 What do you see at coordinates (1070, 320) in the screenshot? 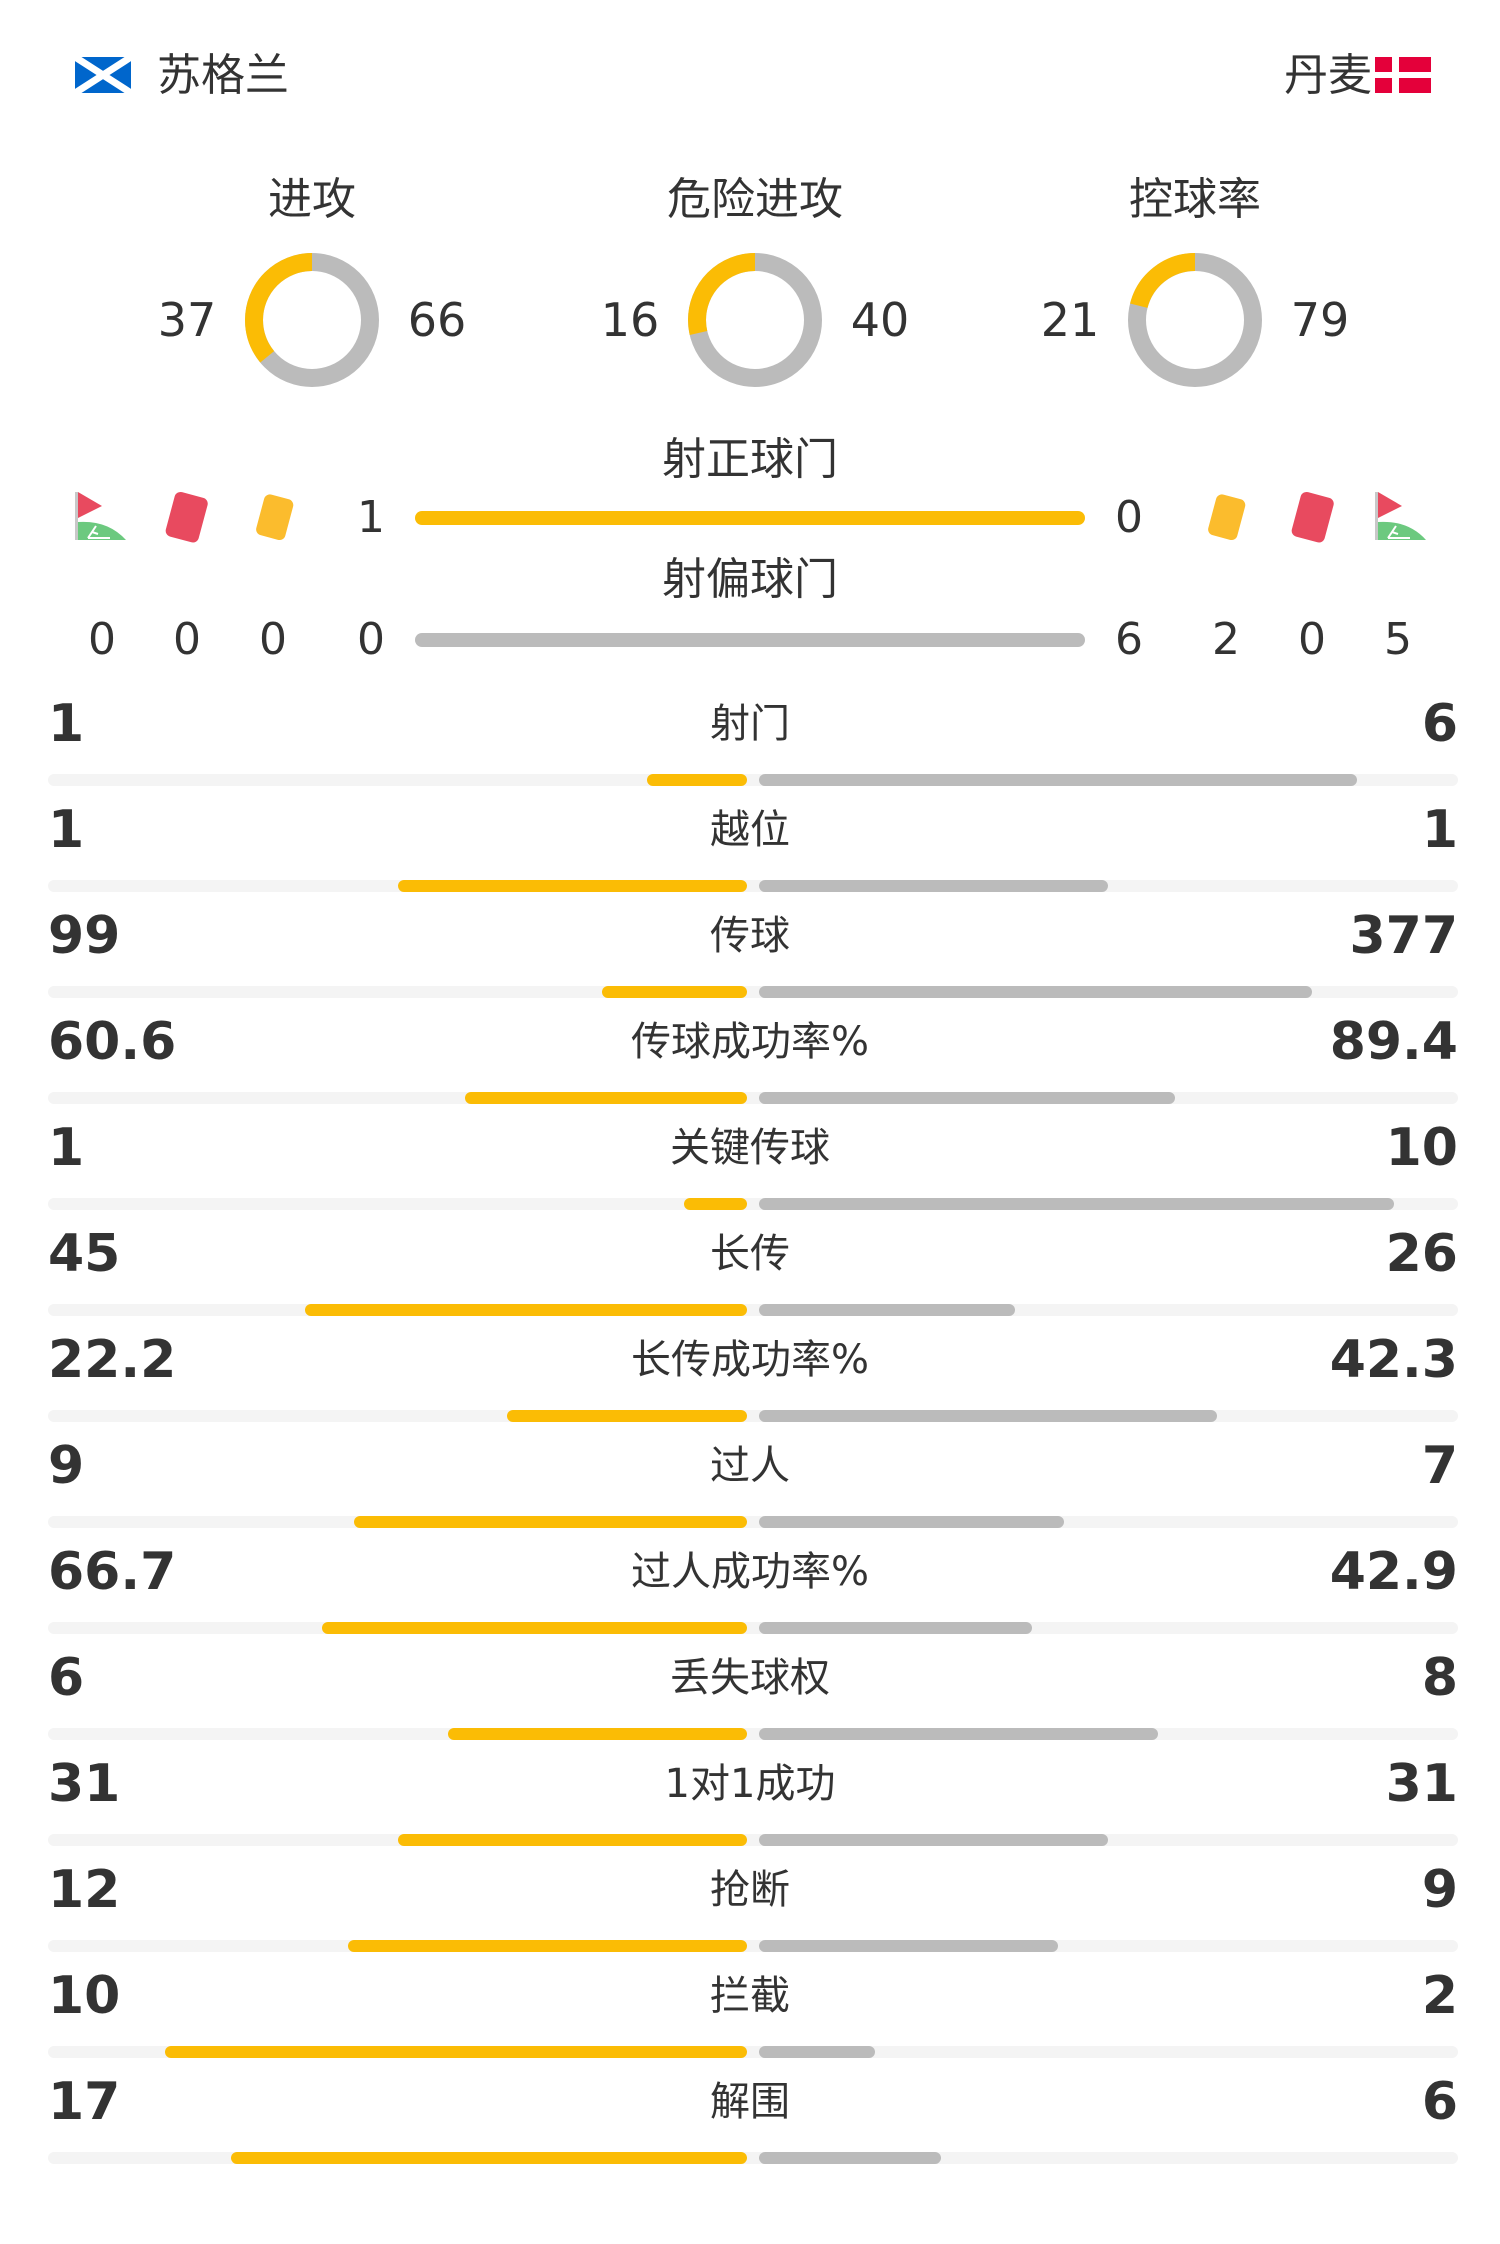
I see `donut-home-value: 21` at bounding box center [1070, 320].